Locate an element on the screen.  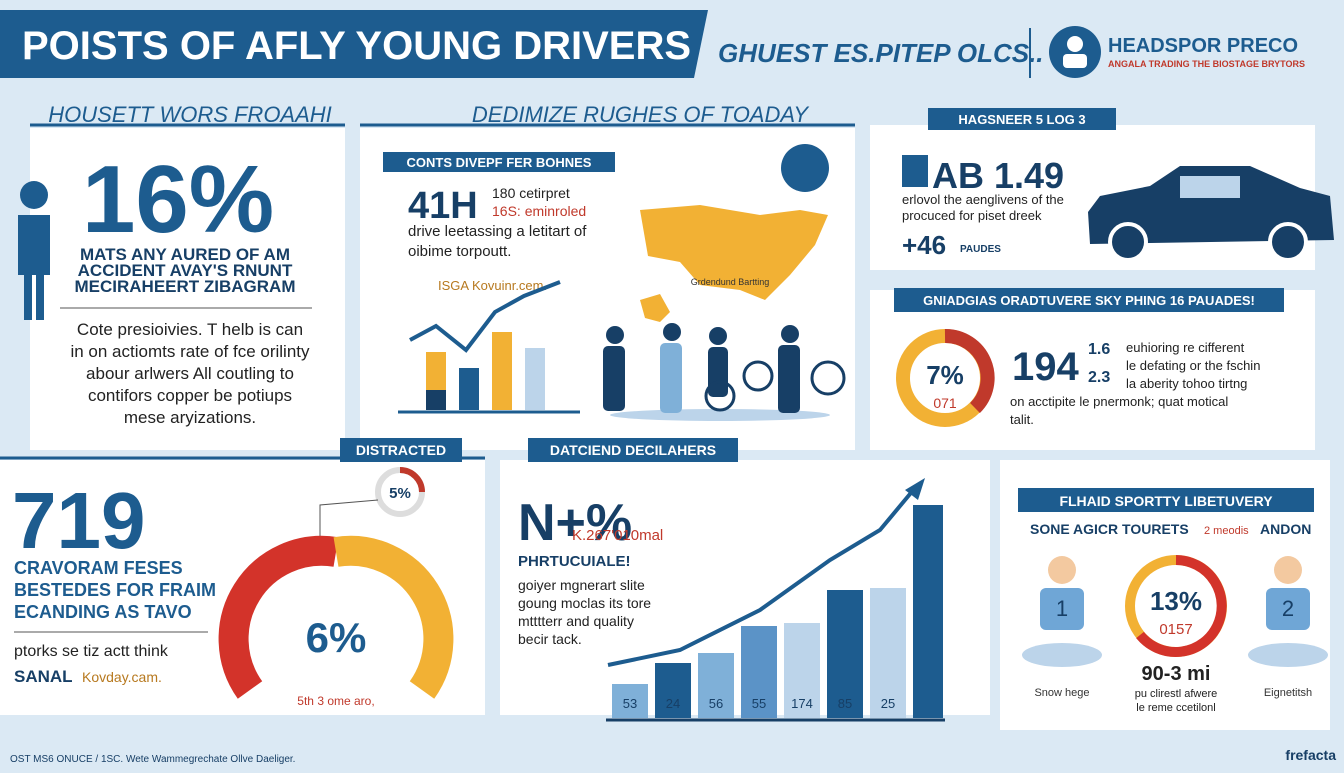
bar-chart: 53 24 56 55 174 85 25 is located at coordinates (777, 611).